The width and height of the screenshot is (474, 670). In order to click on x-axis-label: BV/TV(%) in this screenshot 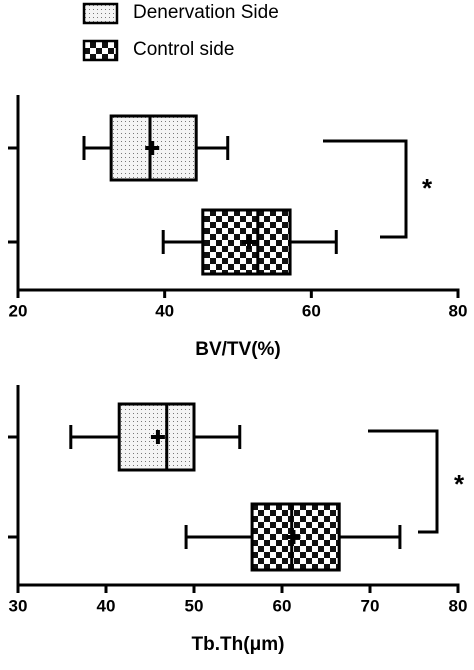, I will do `click(238, 349)`.